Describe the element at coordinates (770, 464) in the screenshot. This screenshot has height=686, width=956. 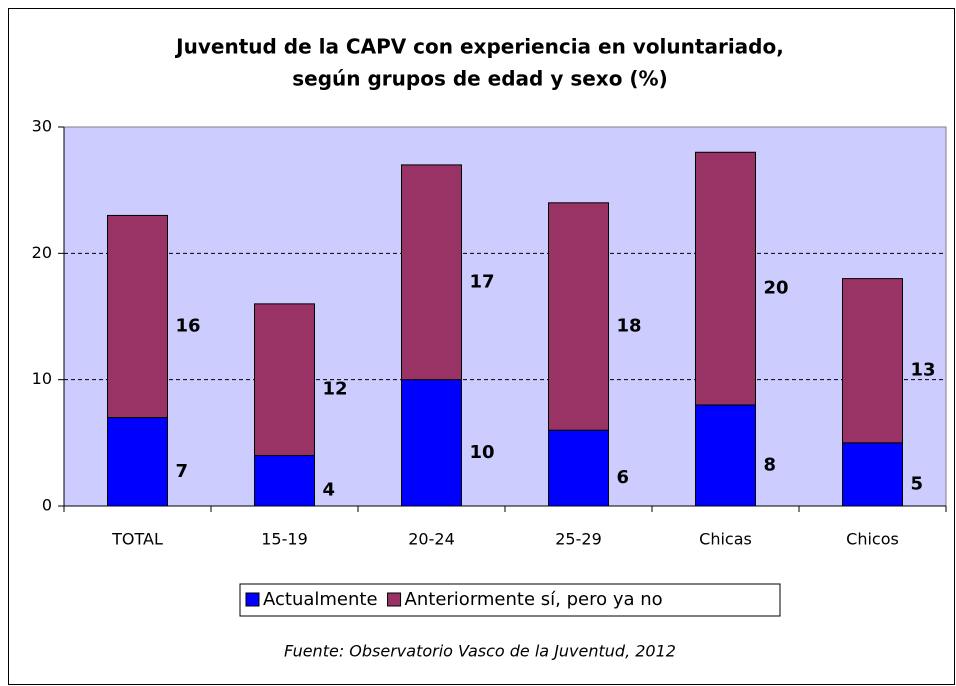
I see `data-label: 8` at that location.